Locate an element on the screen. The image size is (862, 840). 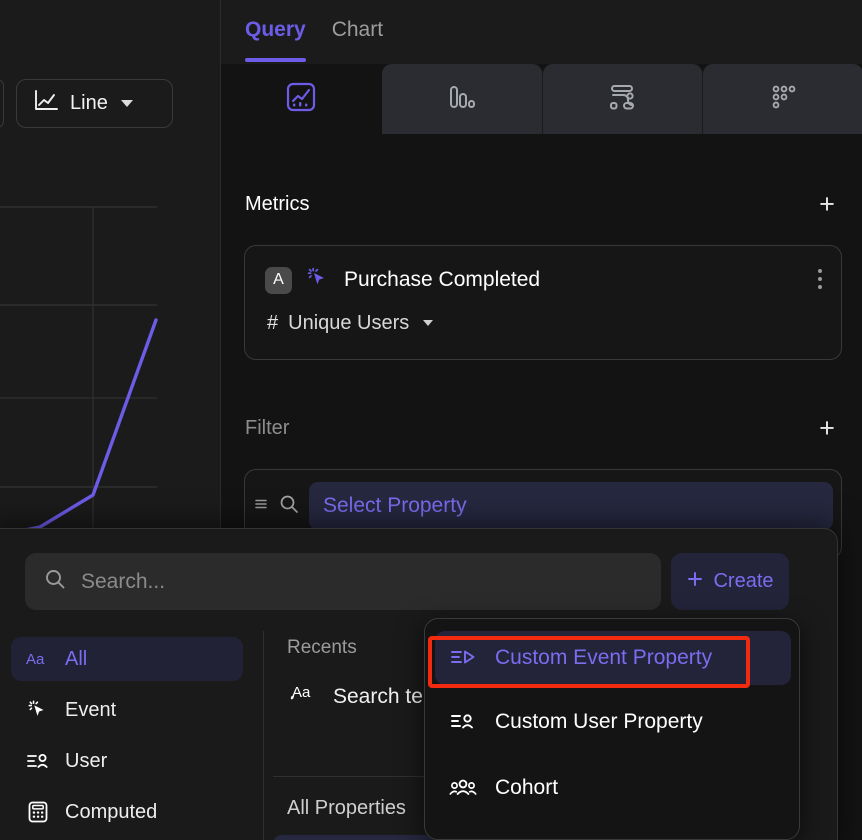
line-chart-icon is located at coordinates (46, 104).